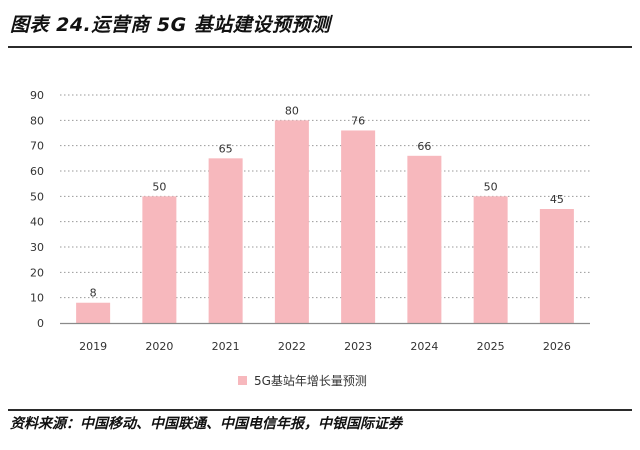 This screenshot has height=450, width=640. Describe the element at coordinates (226, 148) in the screenshot. I see `data-label-2021: 65` at that location.